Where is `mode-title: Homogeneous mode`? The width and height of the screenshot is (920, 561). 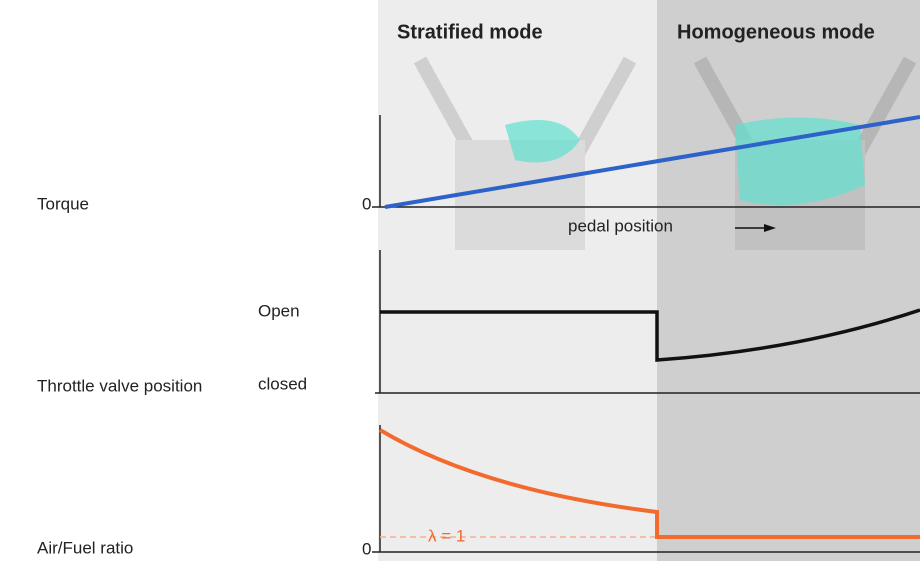
mode-title: Homogeneous mode is located at coordinates (776, 32).